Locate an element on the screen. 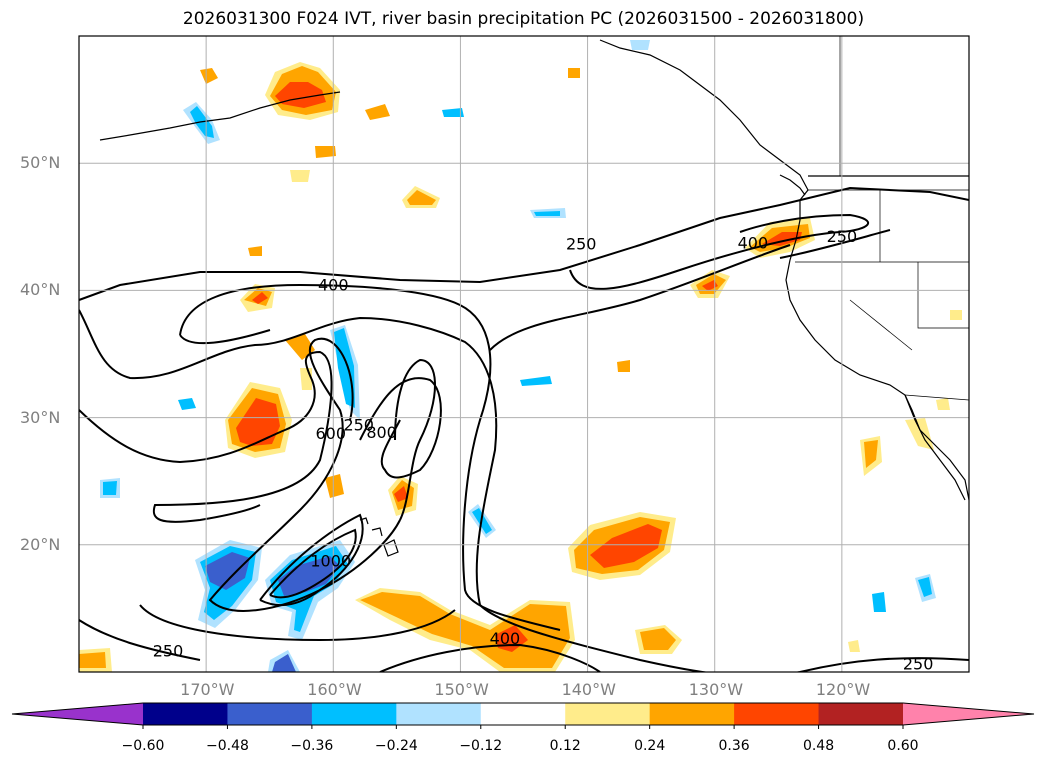 Image resolution: width=1047 pixels, height=765 pixels. longitude-label: 130°W is located at coordinates (716, 689).